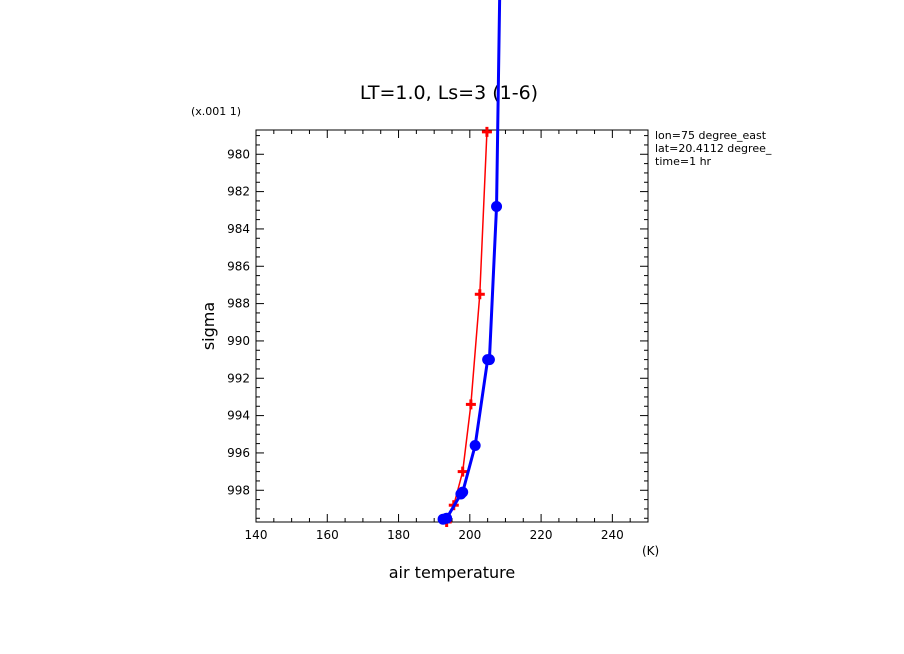 This screenshot has height=654, width=904. What do you see at coordinates (327, 535) in the screenshot?
I see `x-tick-label: 160` at bounding box center [327, 535].